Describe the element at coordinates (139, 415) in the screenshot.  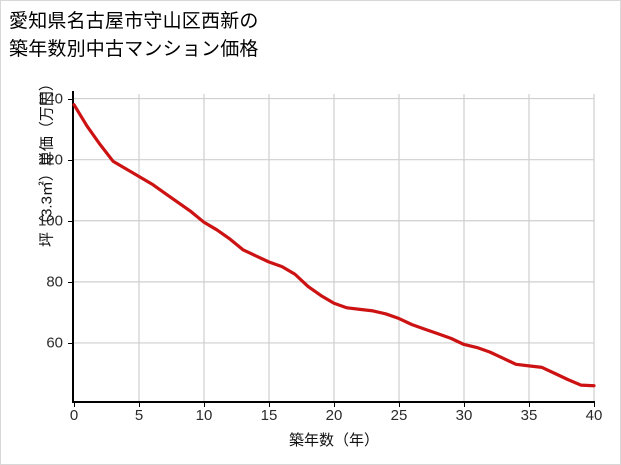
I see `x-tick-label: 5` at that location.